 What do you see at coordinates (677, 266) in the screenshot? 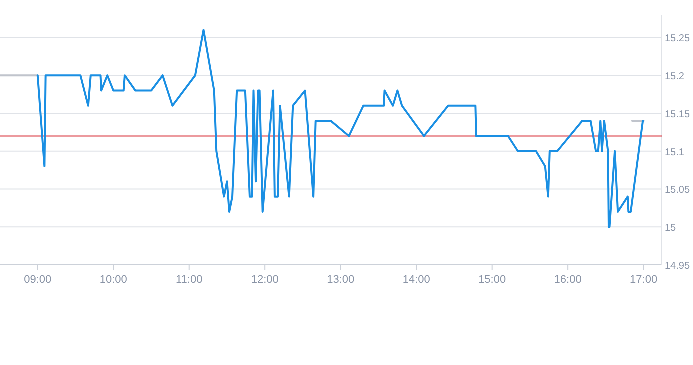
I see `y-tick-label: 14.95` at bounding box center [677, 266].